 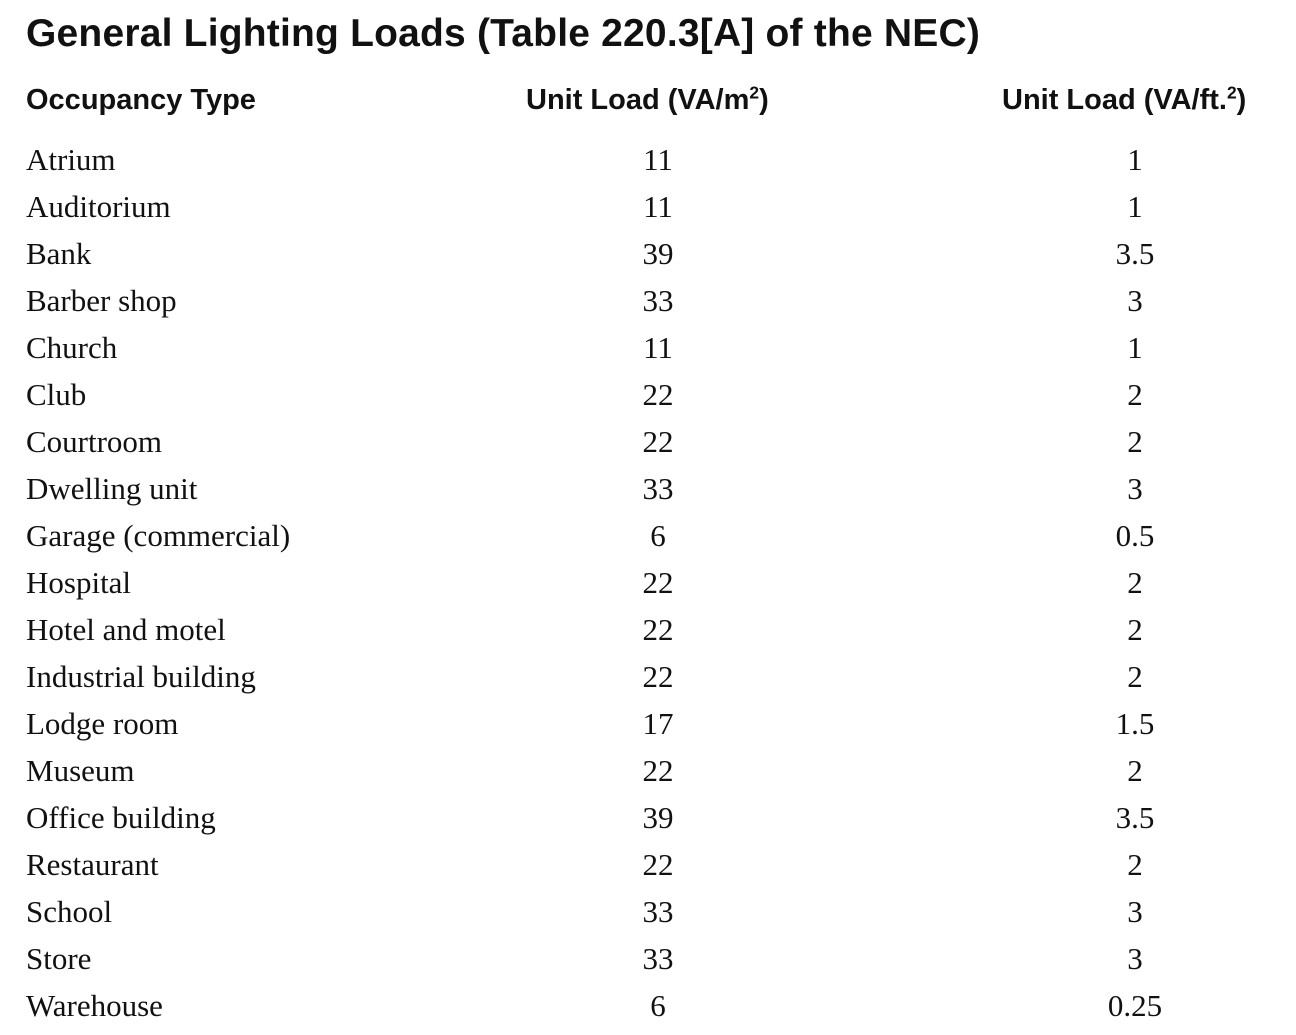 I want to click on table-row: Hotel and motel 22 2, so click(x=648, y=635).